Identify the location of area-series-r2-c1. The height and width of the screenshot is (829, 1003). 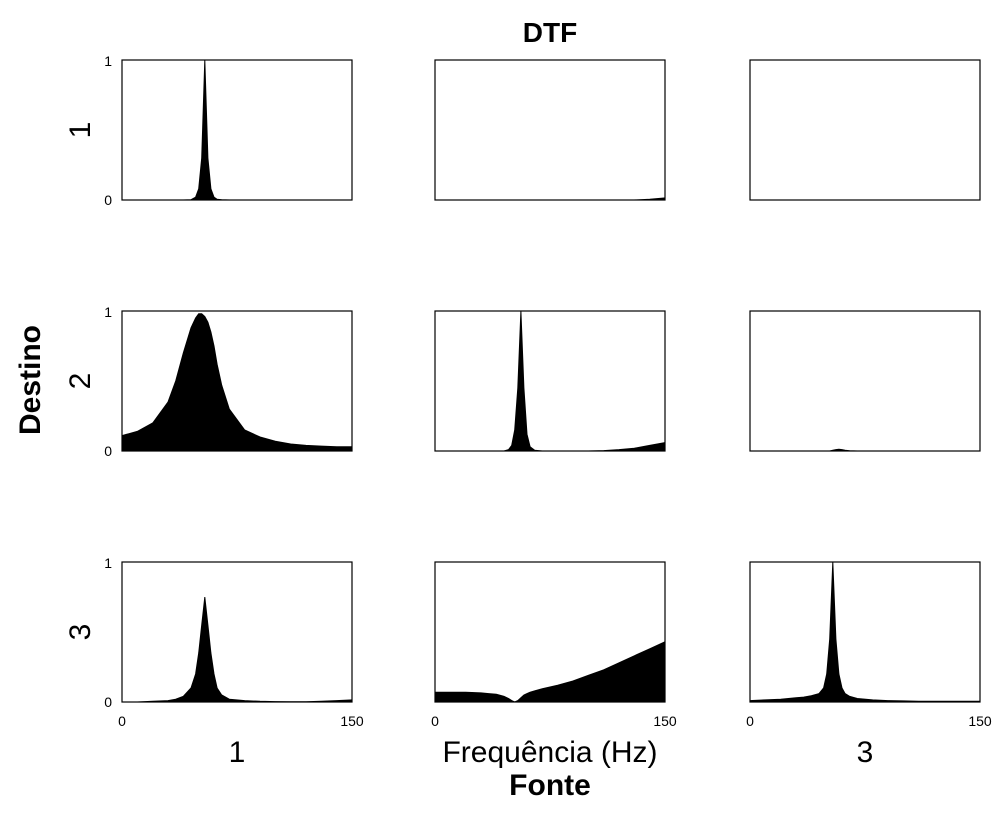
(237, 382).